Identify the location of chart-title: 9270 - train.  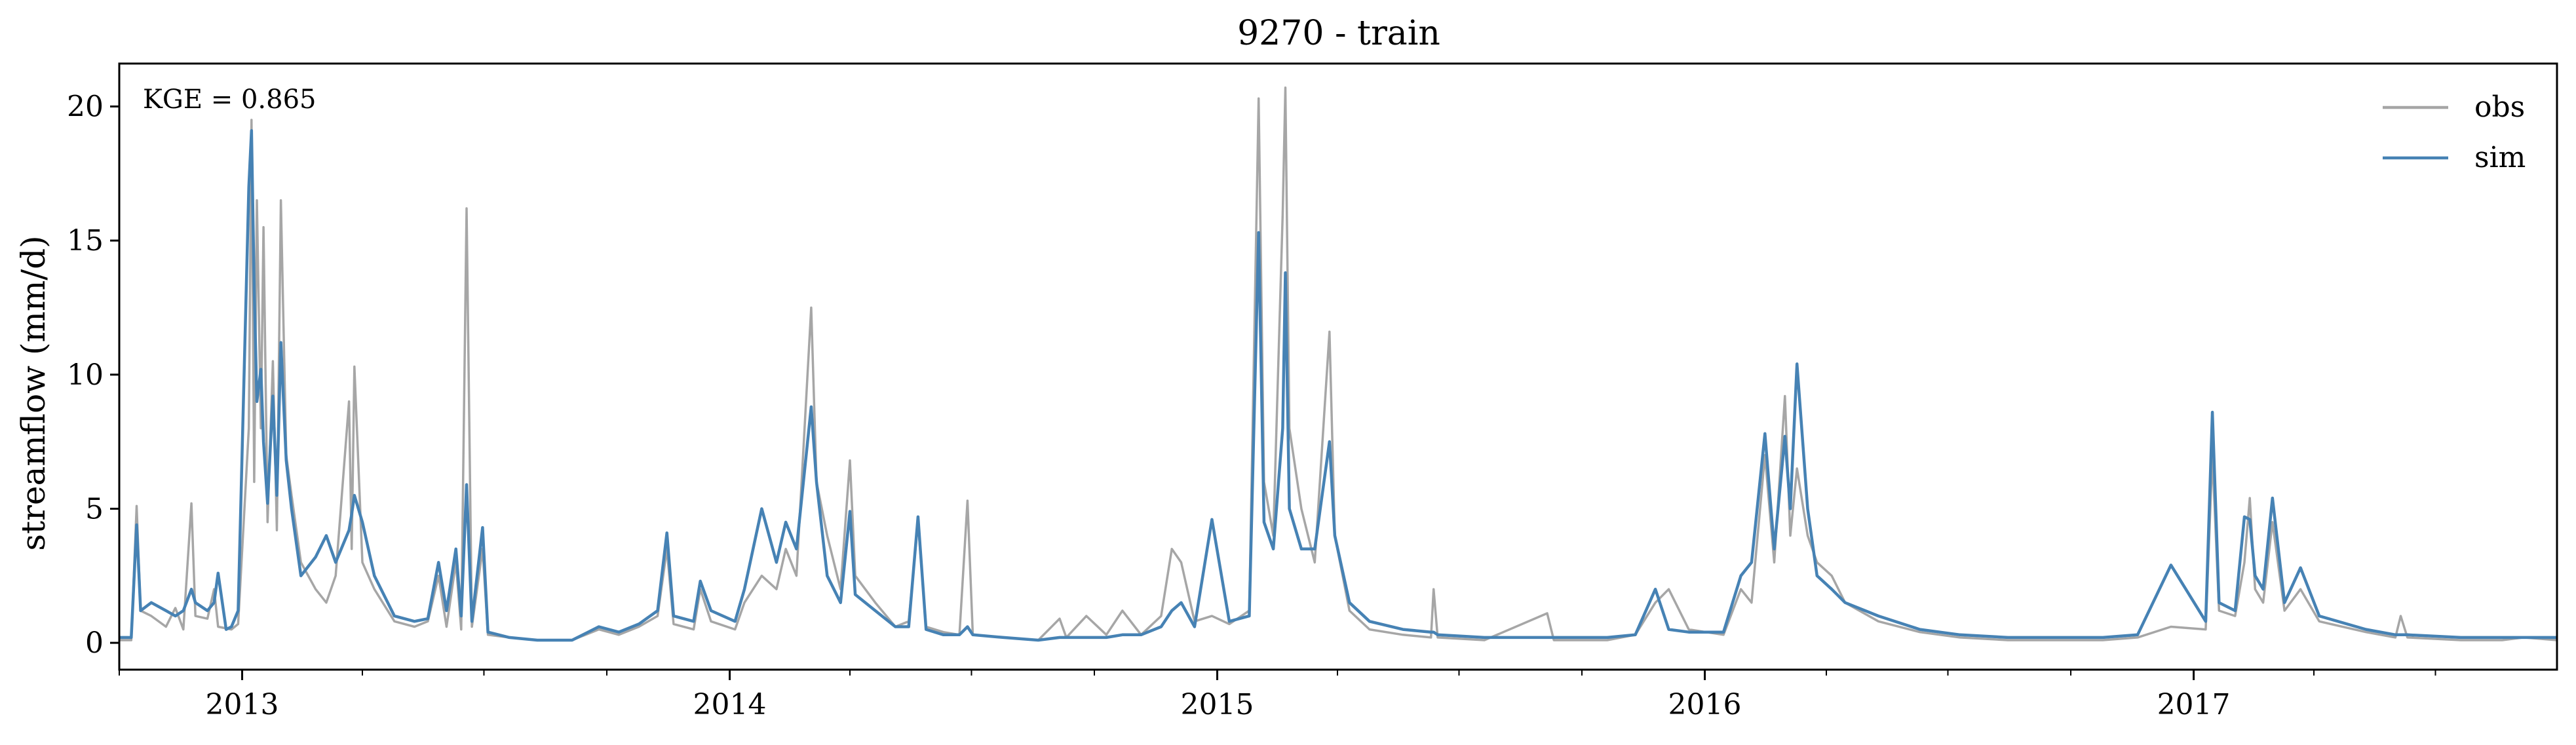
(1338, 34).